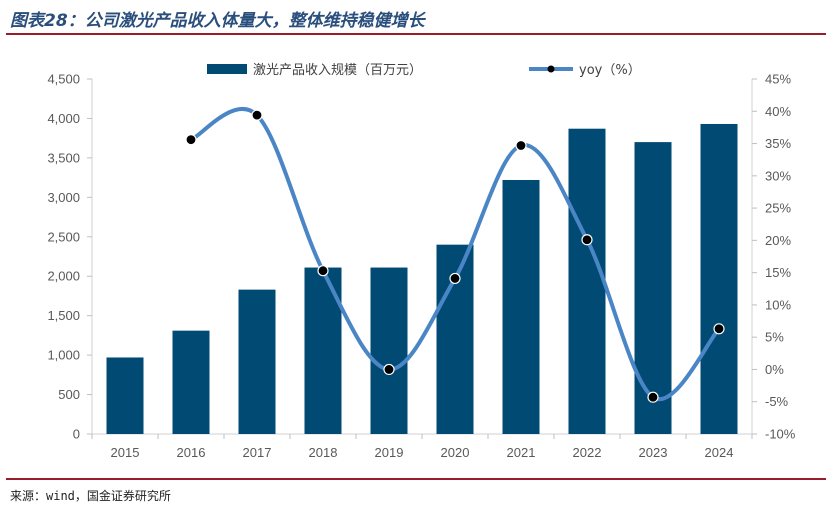  Describe the element at coordinates (778, 111) in the screenshot. I see `y-right-tick-label: 40%` at that location.